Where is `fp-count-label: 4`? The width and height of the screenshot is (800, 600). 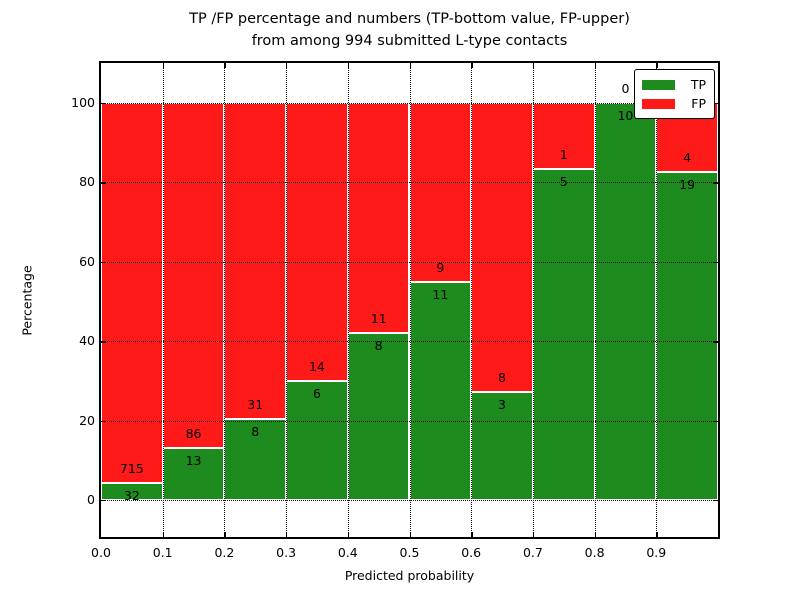 fp-count-label: 4 is located at coordinates (687, 158).